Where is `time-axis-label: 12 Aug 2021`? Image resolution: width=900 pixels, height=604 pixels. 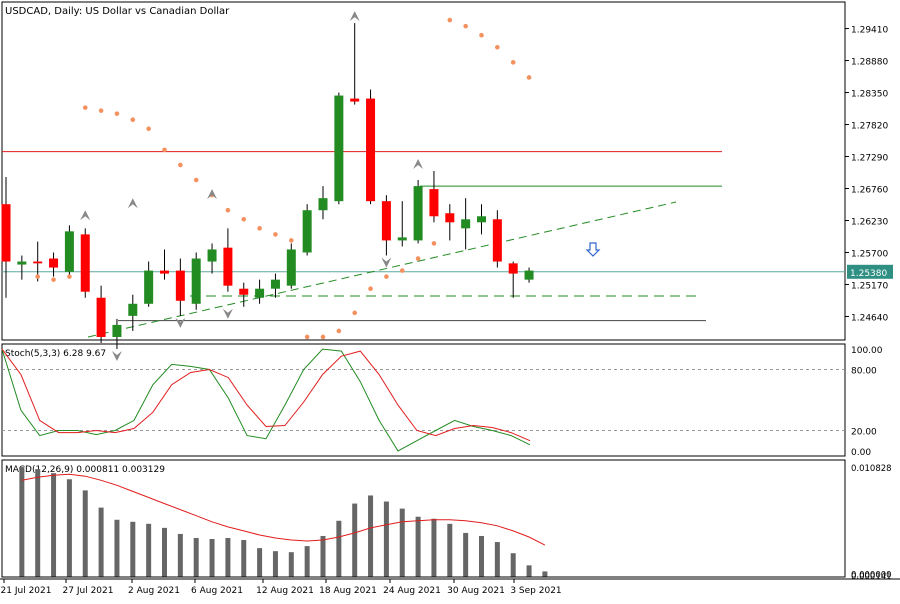
time-axis-label: 12 Aug 2021 is located at coordinates (285, 591).